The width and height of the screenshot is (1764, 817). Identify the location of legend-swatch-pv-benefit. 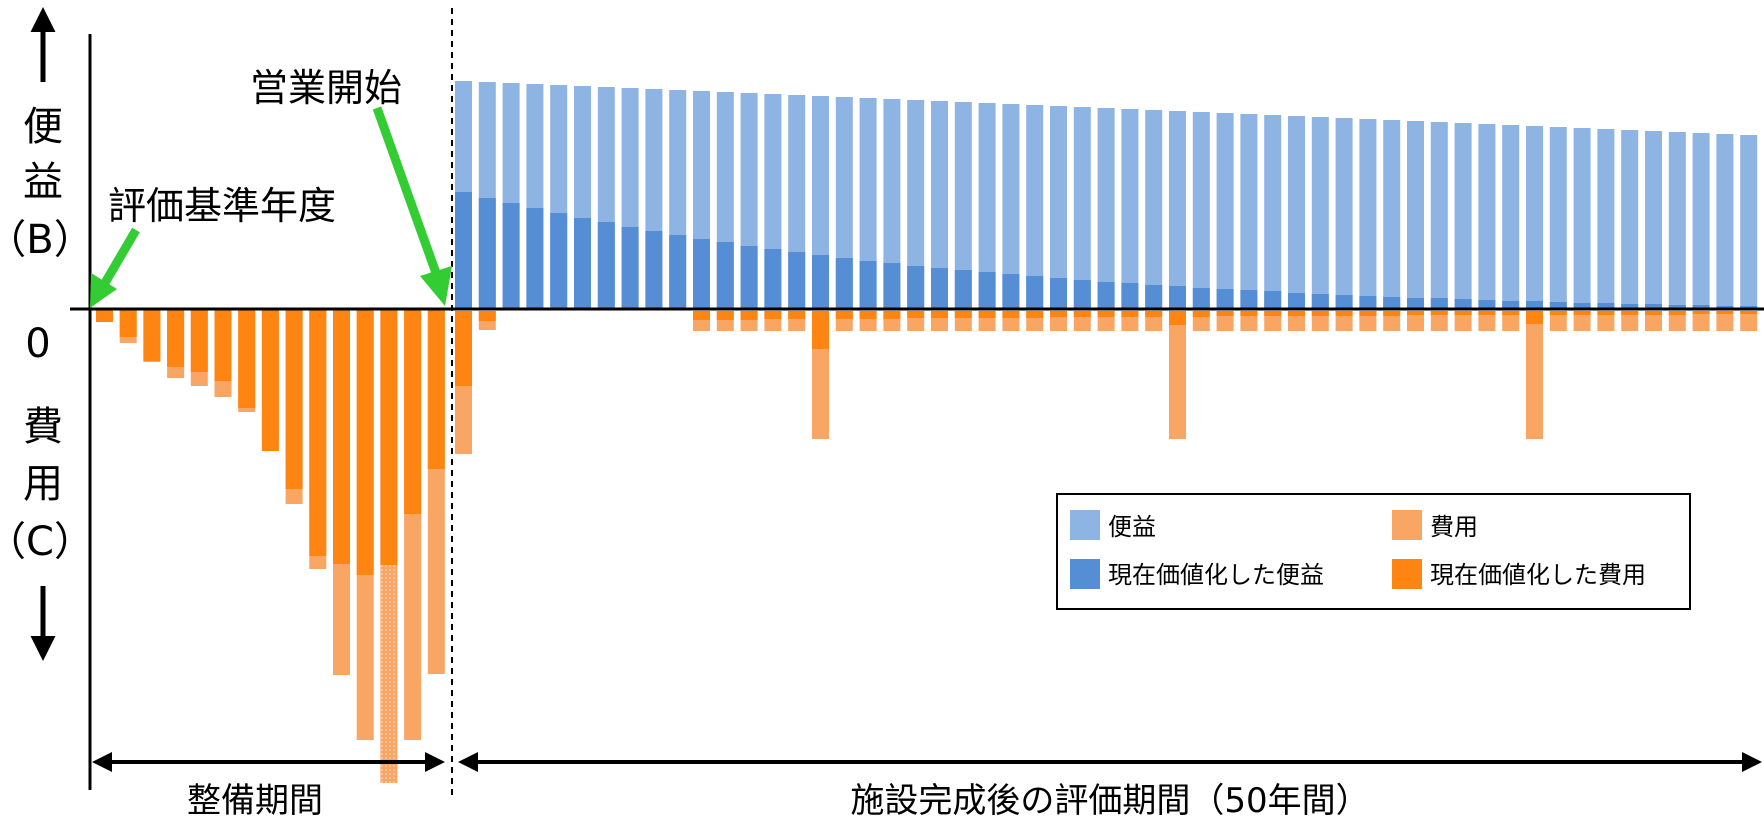
(1085, 574).